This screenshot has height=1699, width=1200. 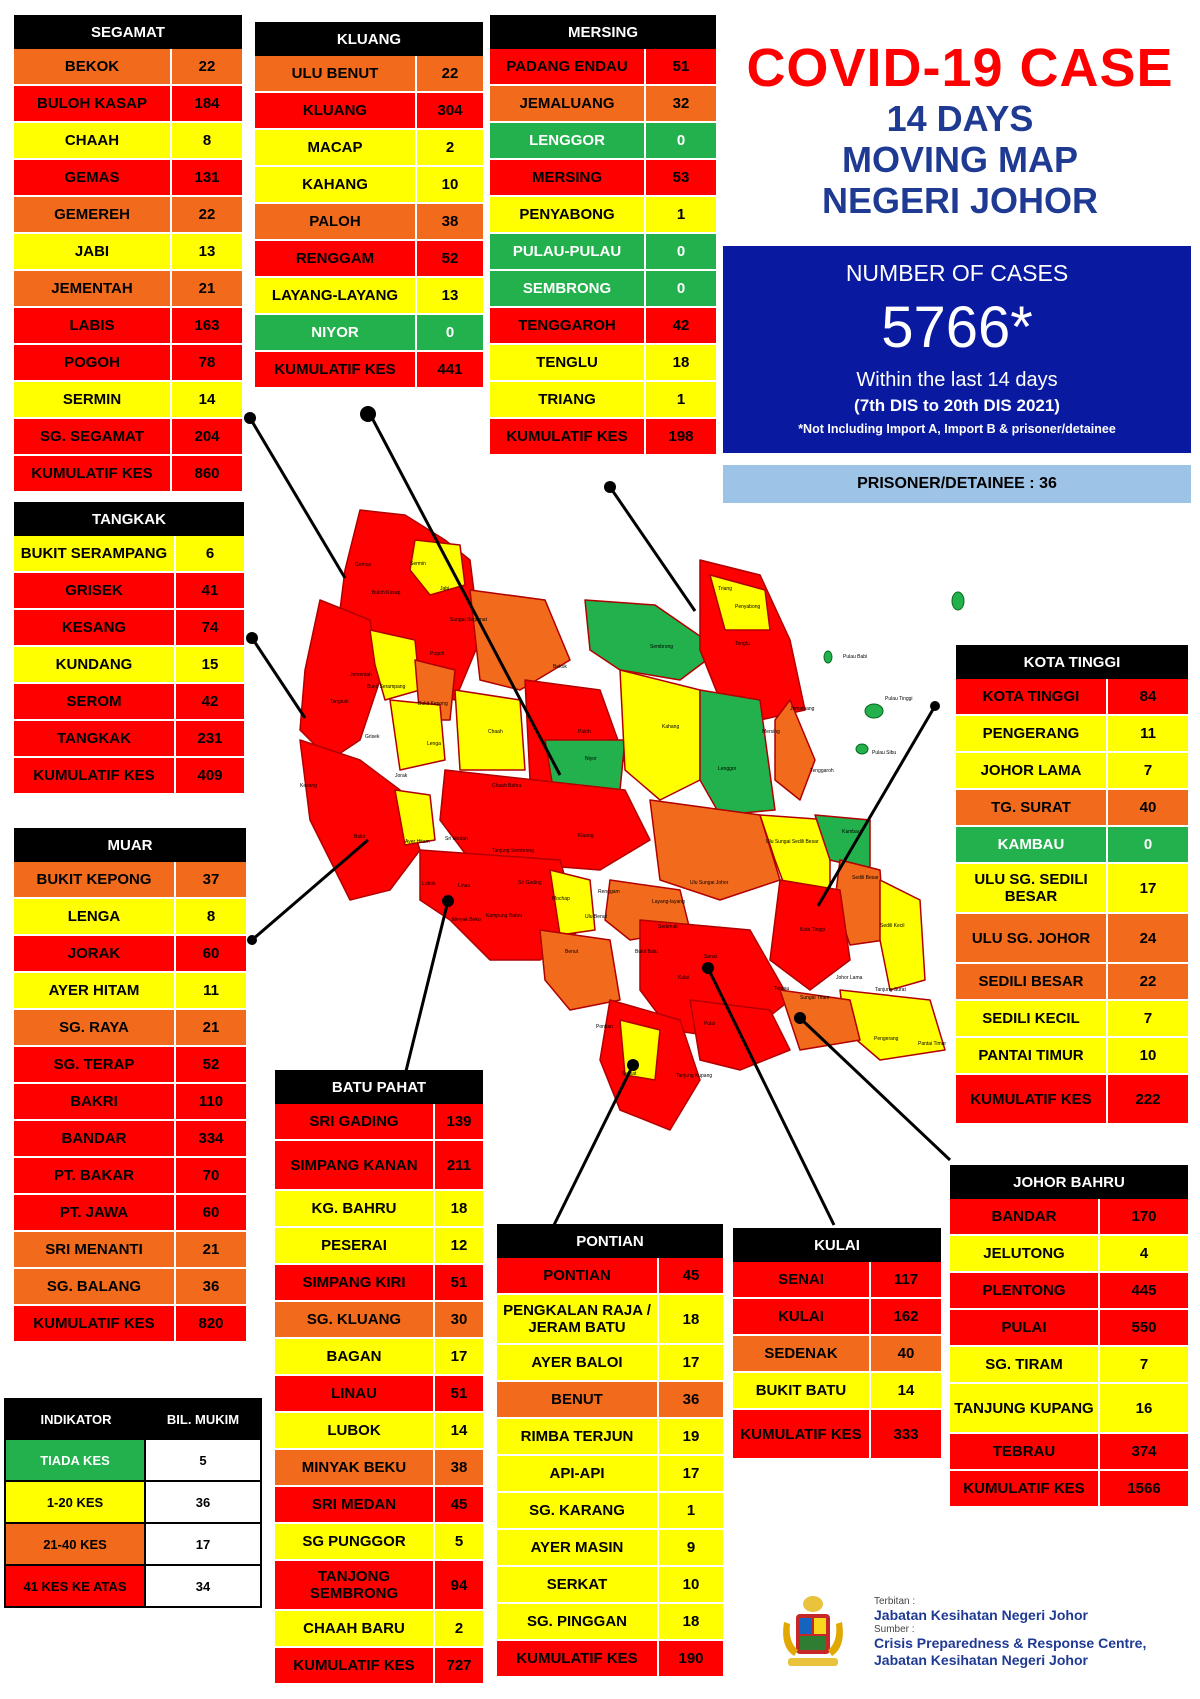 What do you see at coordinates (957, 273) in the screenshot?
I see `cases-label: NUMBER OF CASES` at bounding box center [957, 273].